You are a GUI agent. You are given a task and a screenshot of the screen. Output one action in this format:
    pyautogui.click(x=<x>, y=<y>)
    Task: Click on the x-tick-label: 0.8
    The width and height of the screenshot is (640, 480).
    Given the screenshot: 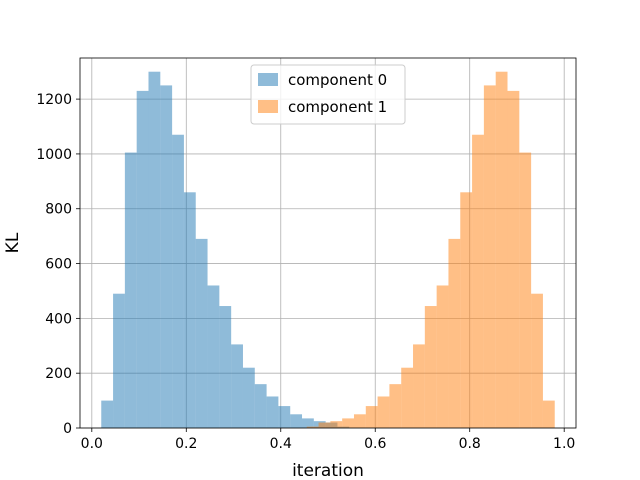 What is the action you would take?
    pyautogui.click(x=470, y=444)
    